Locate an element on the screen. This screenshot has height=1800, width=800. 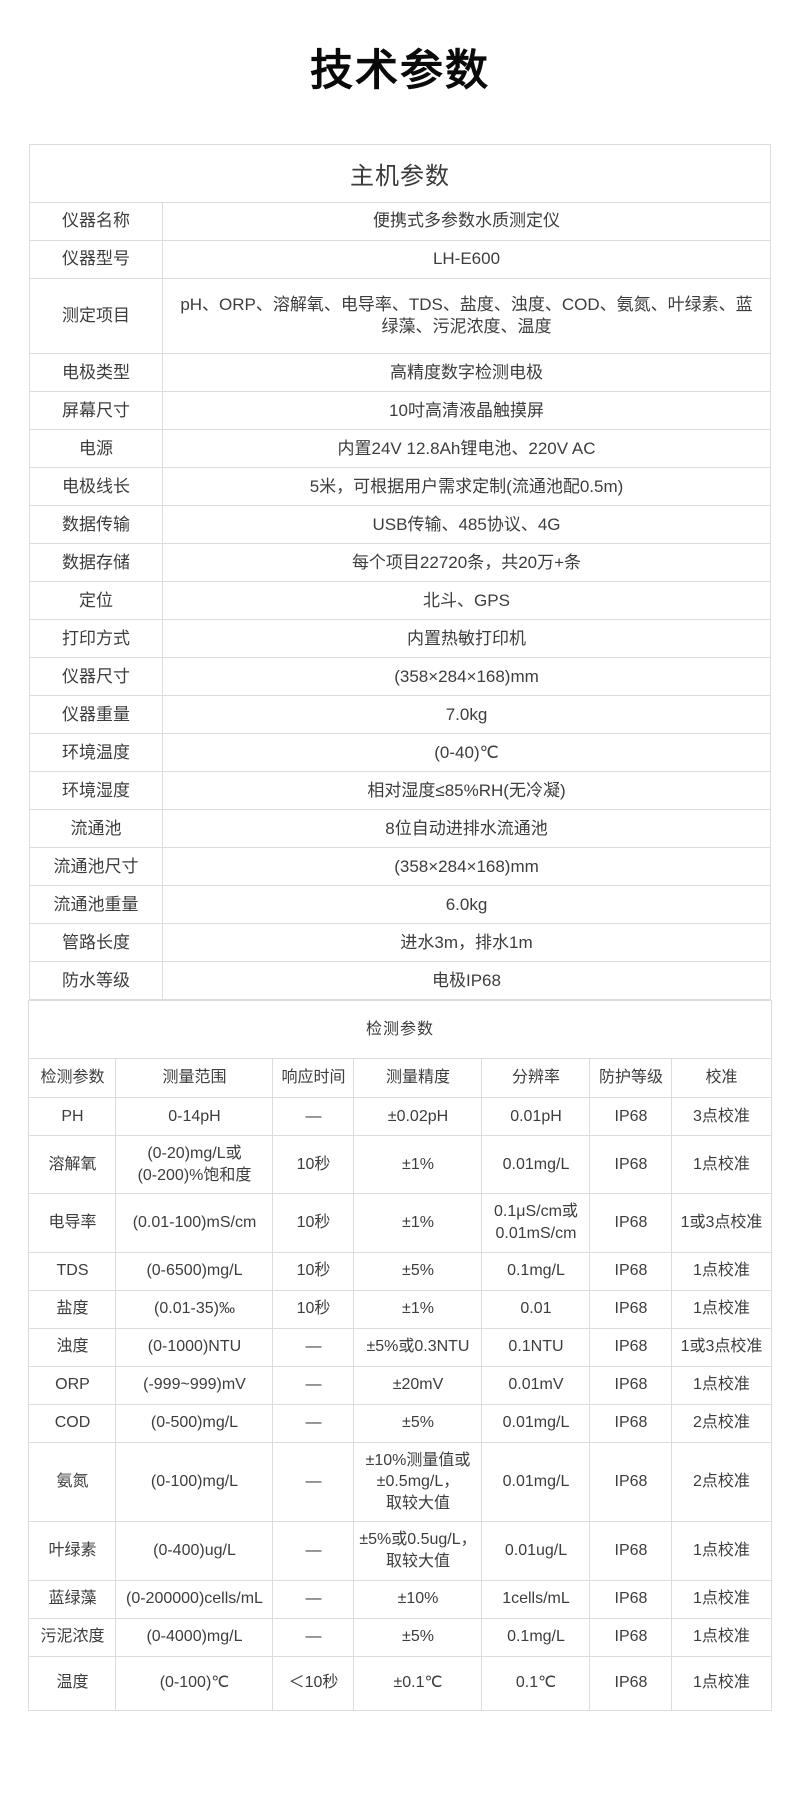
detect-cell: (0-4000)mg/L is located at coordinates (194, 1637).